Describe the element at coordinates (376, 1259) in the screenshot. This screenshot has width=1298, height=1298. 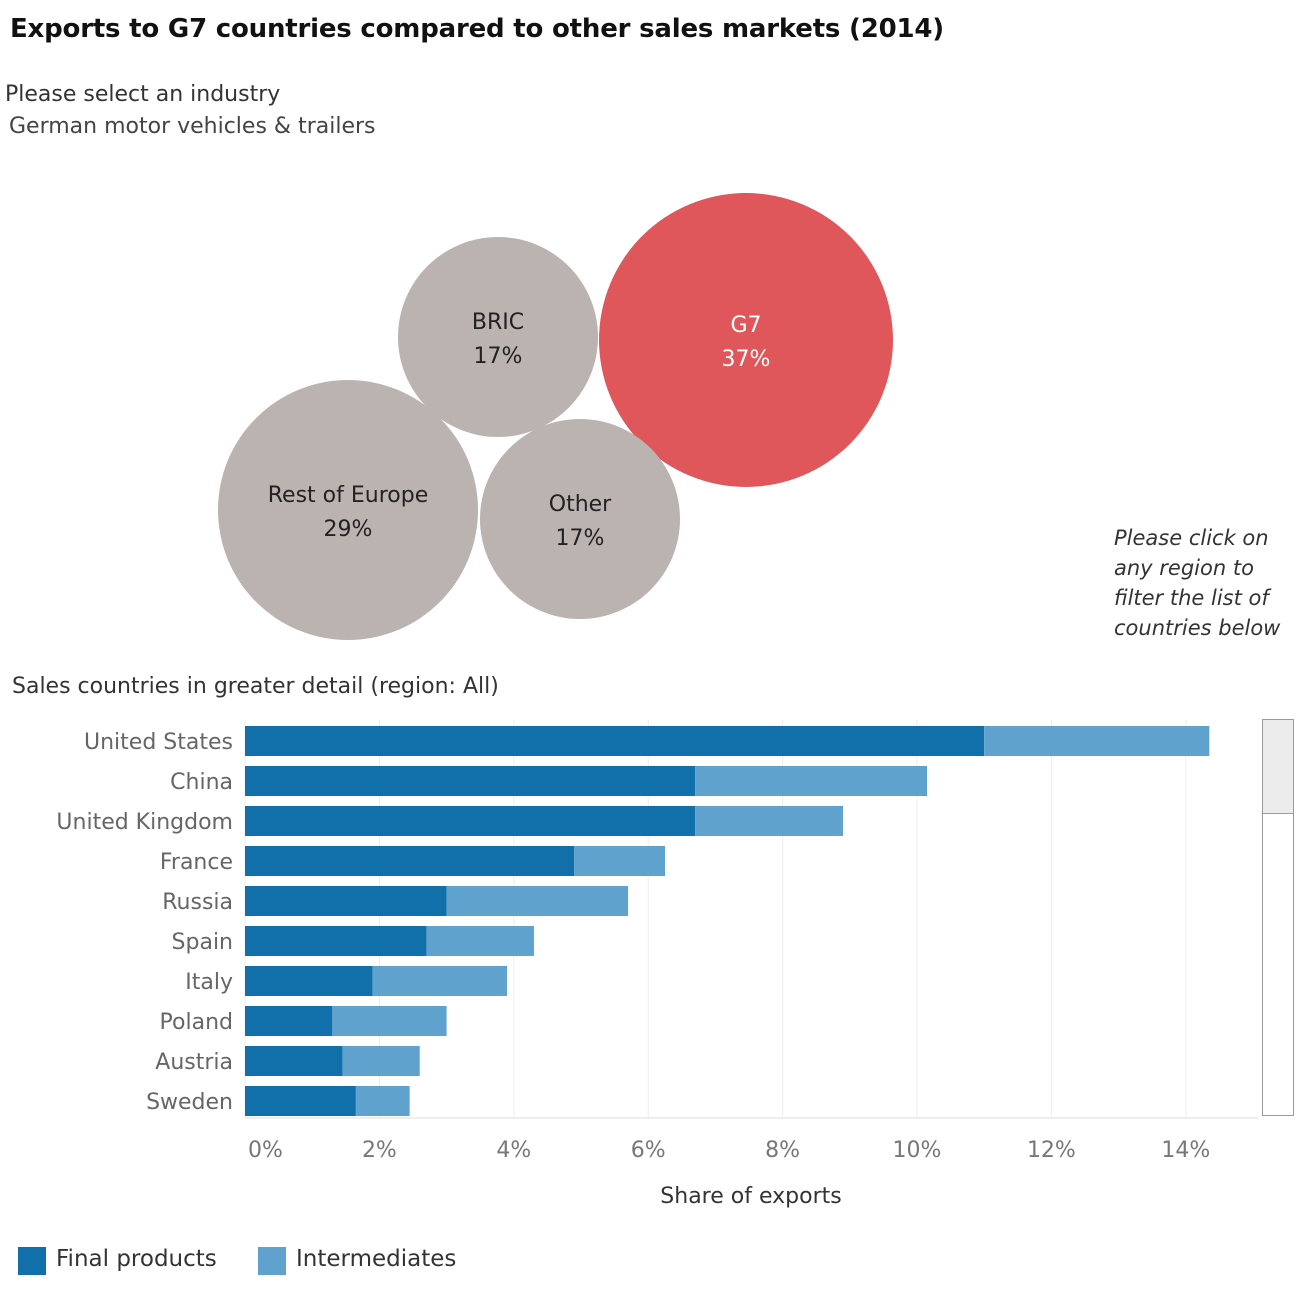
I see `legend-label-intermediates: Intermediates` at that location.